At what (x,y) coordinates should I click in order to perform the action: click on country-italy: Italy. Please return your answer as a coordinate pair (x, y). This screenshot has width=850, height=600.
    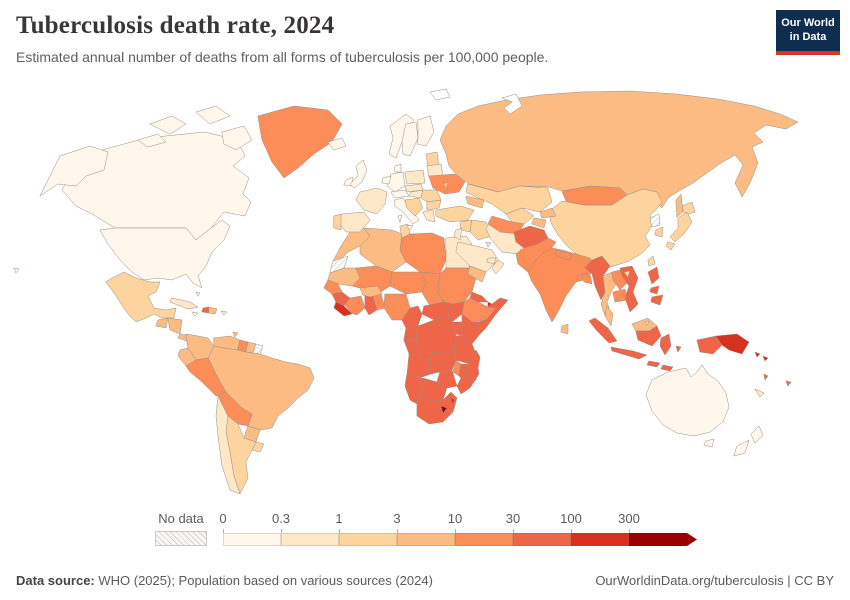
    Looking at the image, I should click on (407, 211).